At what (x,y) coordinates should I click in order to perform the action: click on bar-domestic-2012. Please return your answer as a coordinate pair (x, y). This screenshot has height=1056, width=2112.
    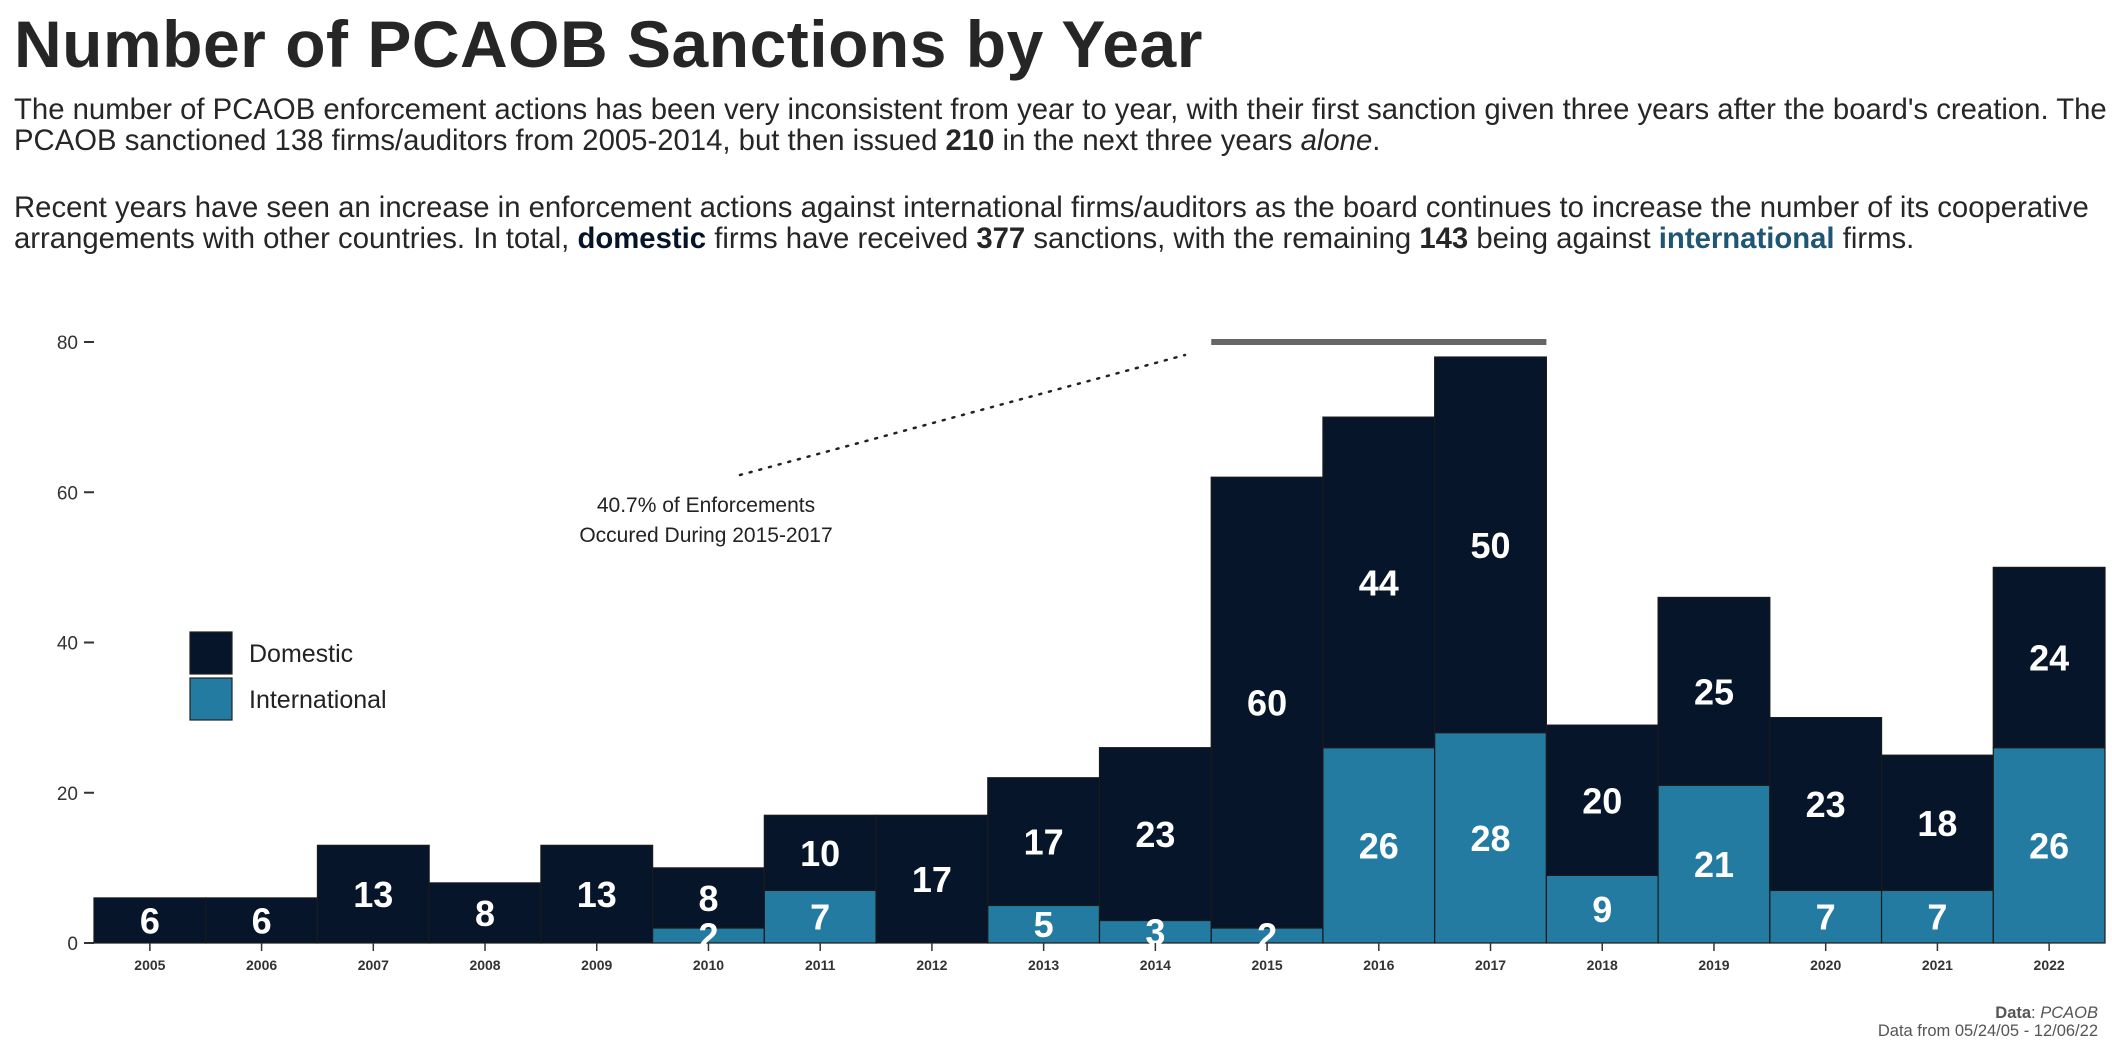
    Looking at the image, I should click on (932, 879).